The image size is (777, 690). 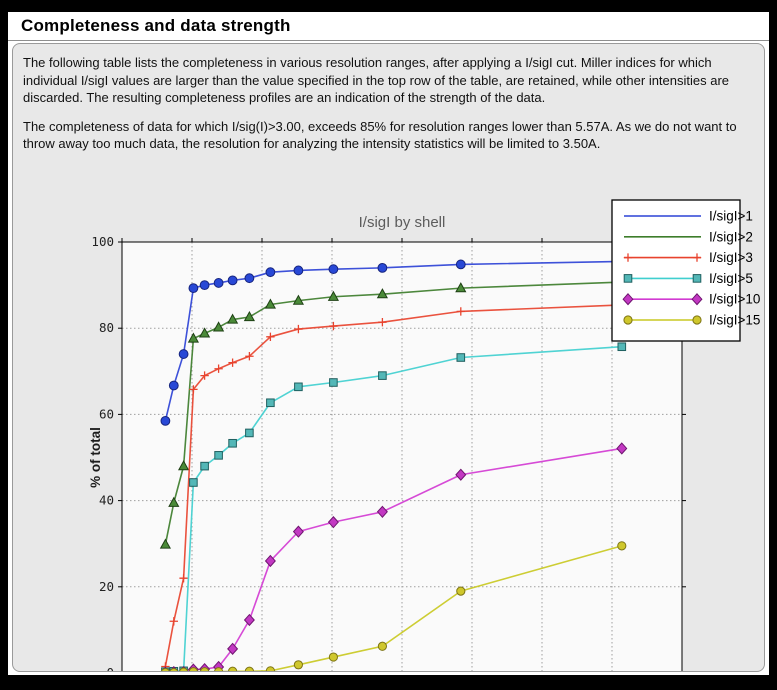 I want to click on legend-label: I/sigI>1, so click(x=731, y=216).